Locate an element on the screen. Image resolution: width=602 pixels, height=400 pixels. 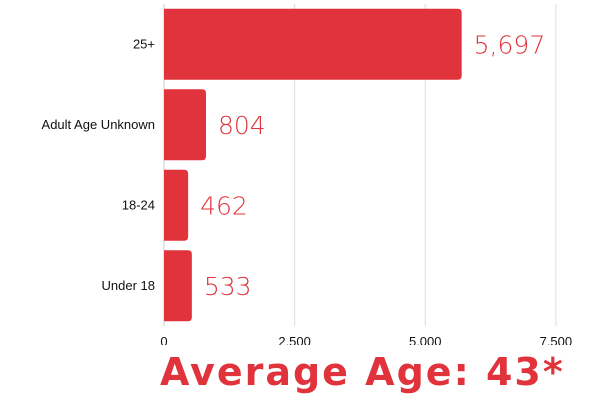
value-label: 804 is located at coordinates (242, 125).